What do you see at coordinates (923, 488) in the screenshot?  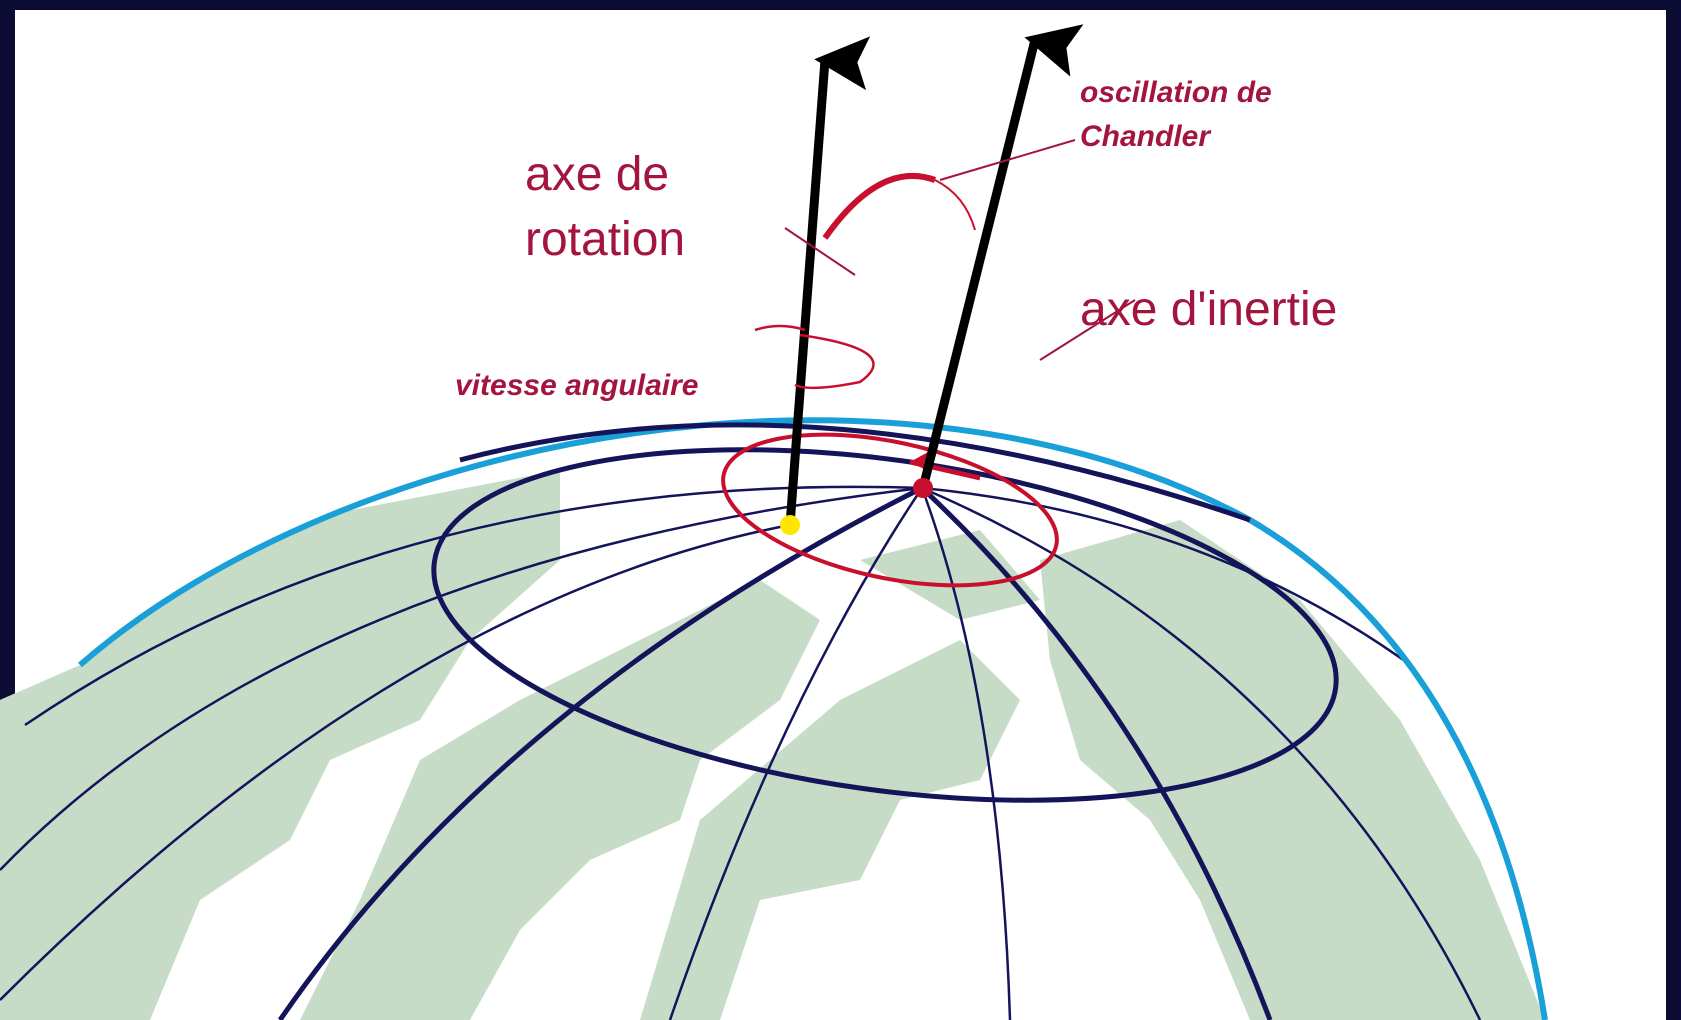 I see `inertia-pole` at bounding box center [923, 488].